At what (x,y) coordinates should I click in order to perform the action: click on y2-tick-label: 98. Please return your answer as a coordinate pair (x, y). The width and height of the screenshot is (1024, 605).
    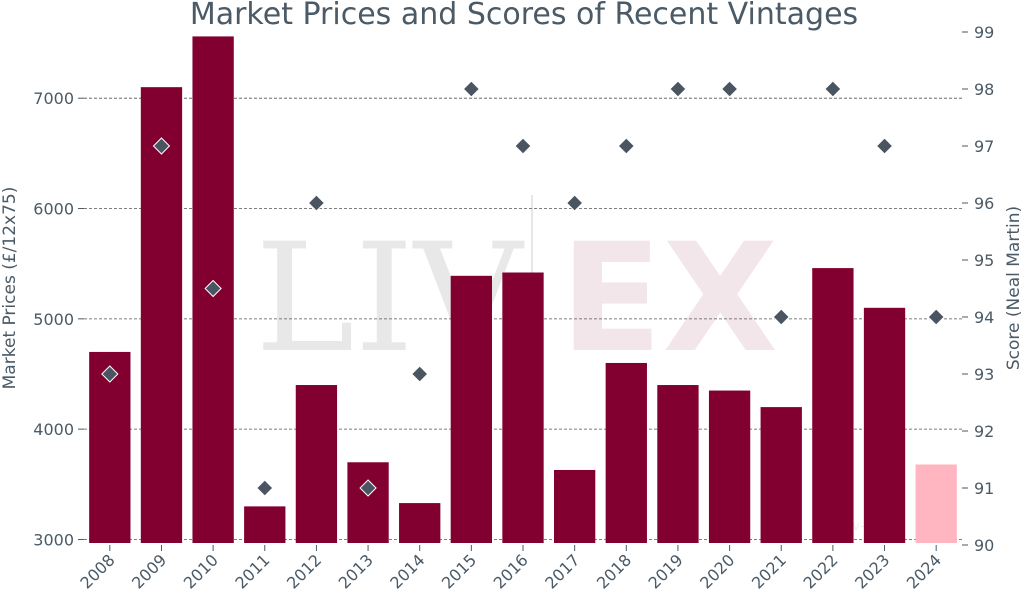
    Looking at the image, I should click on (984, 89).